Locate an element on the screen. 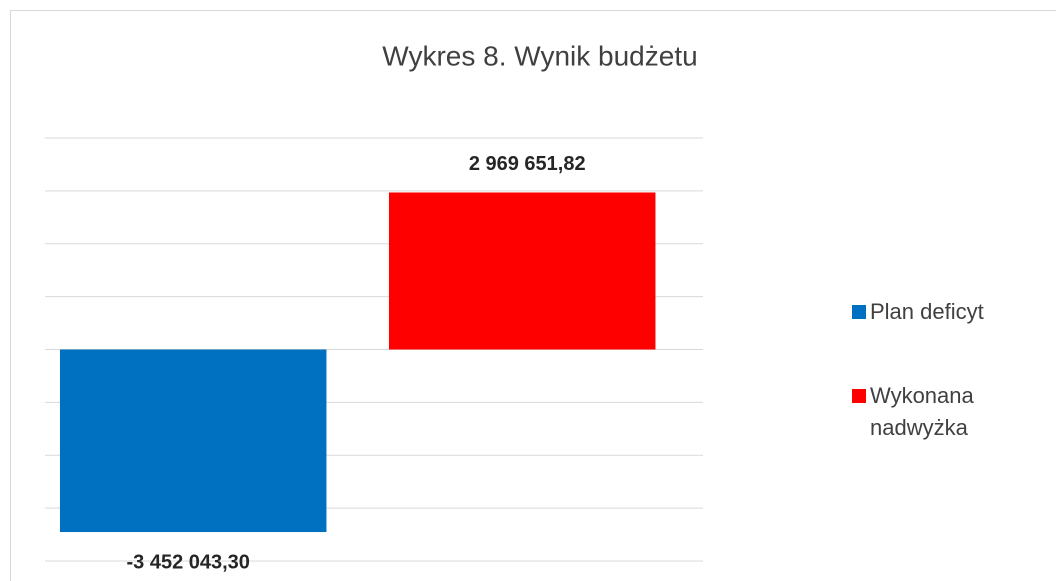 The width and height of the screenshot is (1056, 581). legend-label: Plan deficyt is located at coordinates (927, 311).